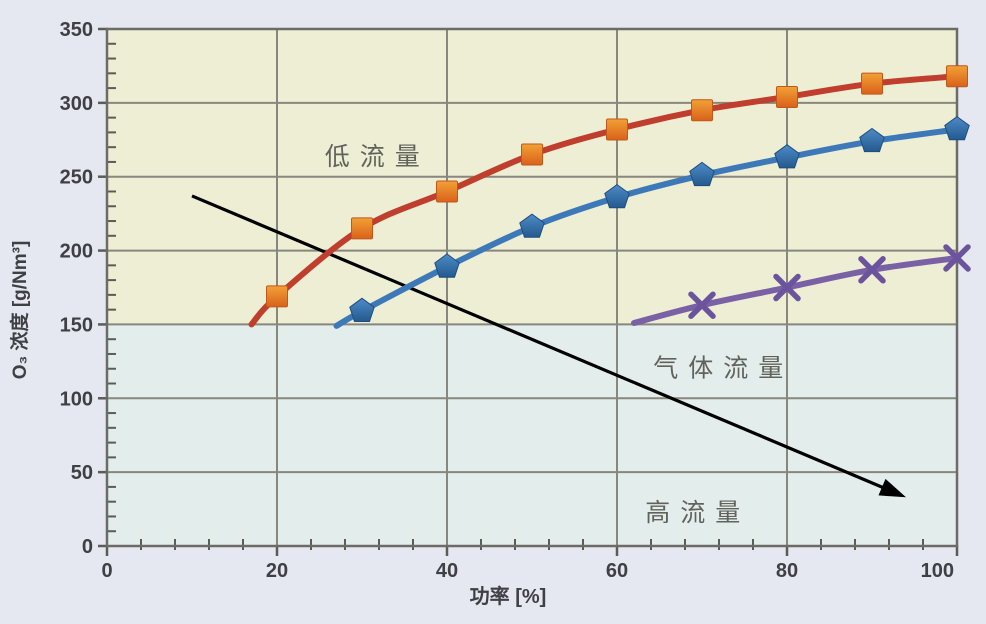 This screenshot has height=624, width=986. Describe the element at coordinates (106, 571) in the screenshot. I see `x-tick-label: 0` at that location.